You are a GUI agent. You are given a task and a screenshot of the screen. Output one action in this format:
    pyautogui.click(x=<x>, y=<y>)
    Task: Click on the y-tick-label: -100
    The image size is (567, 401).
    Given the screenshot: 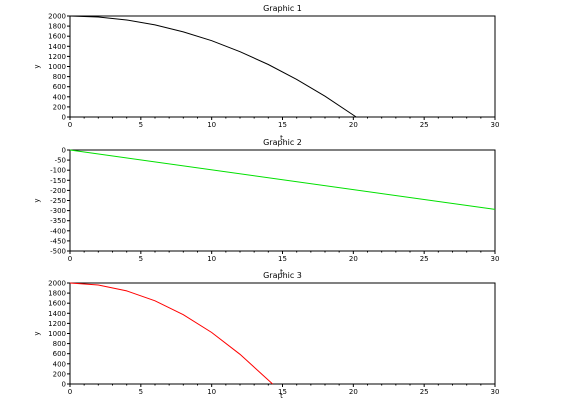 What is the action you would take?
    pyautogui.click(x=58, y=171)
    